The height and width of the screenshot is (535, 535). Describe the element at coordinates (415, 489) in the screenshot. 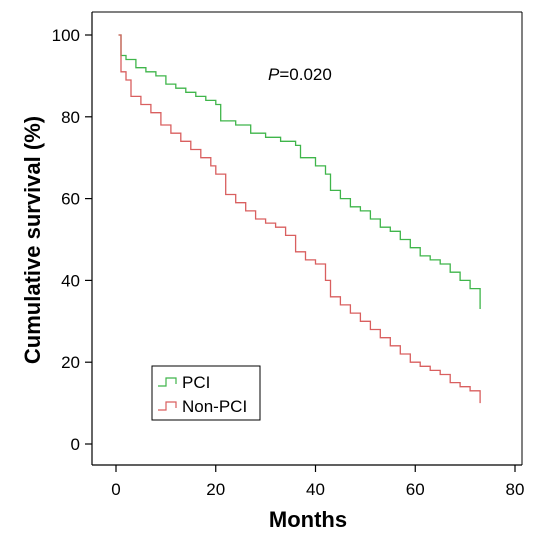

I see `x-tick-label: 60` at that location.